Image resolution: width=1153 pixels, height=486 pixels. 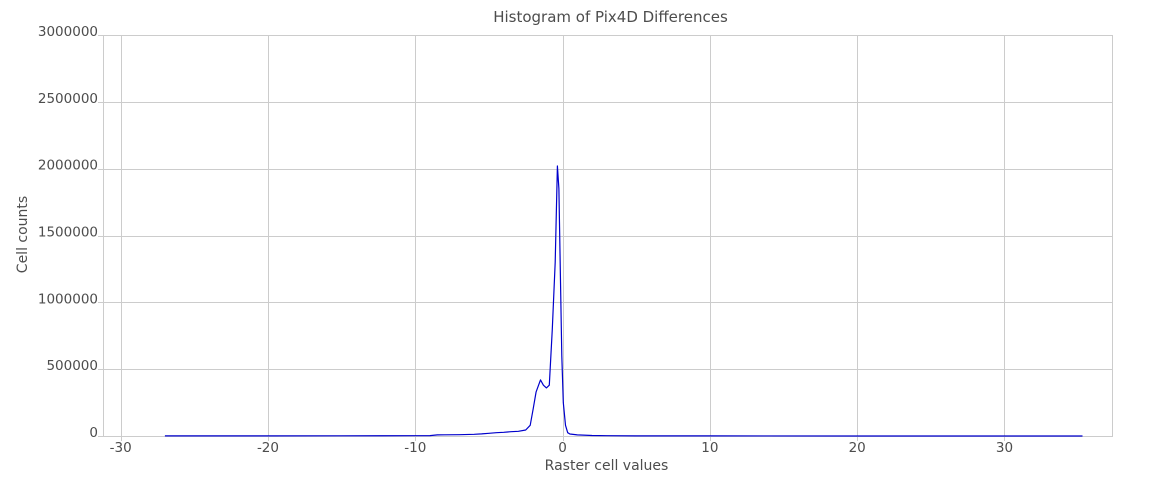 I want to click on x-tick-label: 10, so click(x=709, y=448).